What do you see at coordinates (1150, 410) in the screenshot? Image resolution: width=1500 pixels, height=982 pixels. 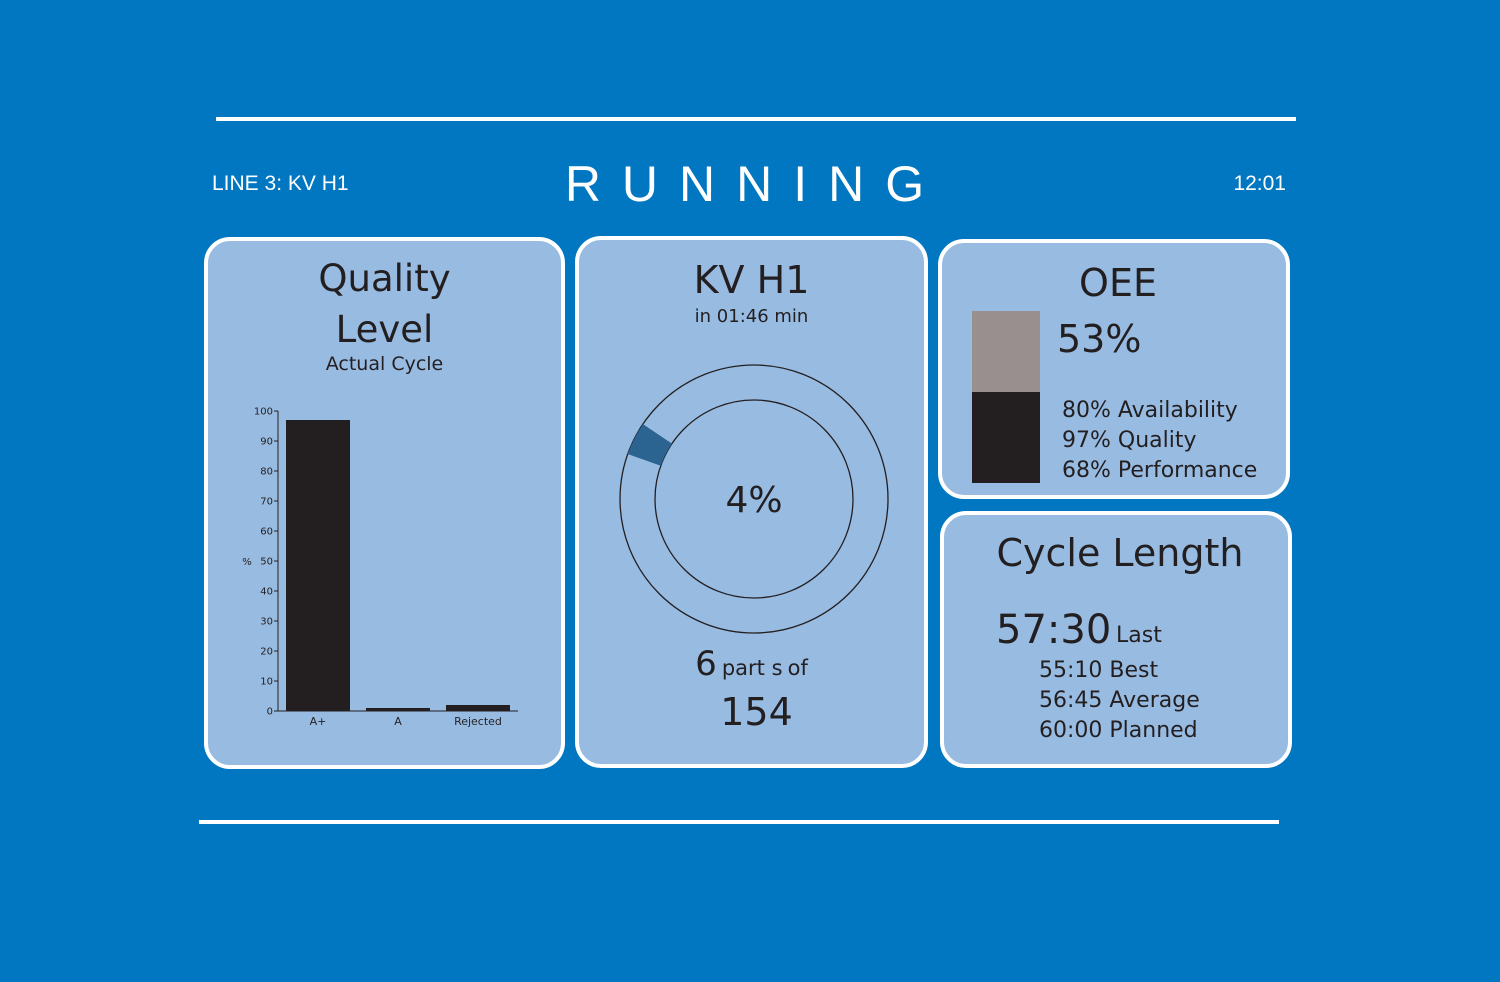 I see `oee-availability: 80% Availability` at bounding box center [1150, 410].